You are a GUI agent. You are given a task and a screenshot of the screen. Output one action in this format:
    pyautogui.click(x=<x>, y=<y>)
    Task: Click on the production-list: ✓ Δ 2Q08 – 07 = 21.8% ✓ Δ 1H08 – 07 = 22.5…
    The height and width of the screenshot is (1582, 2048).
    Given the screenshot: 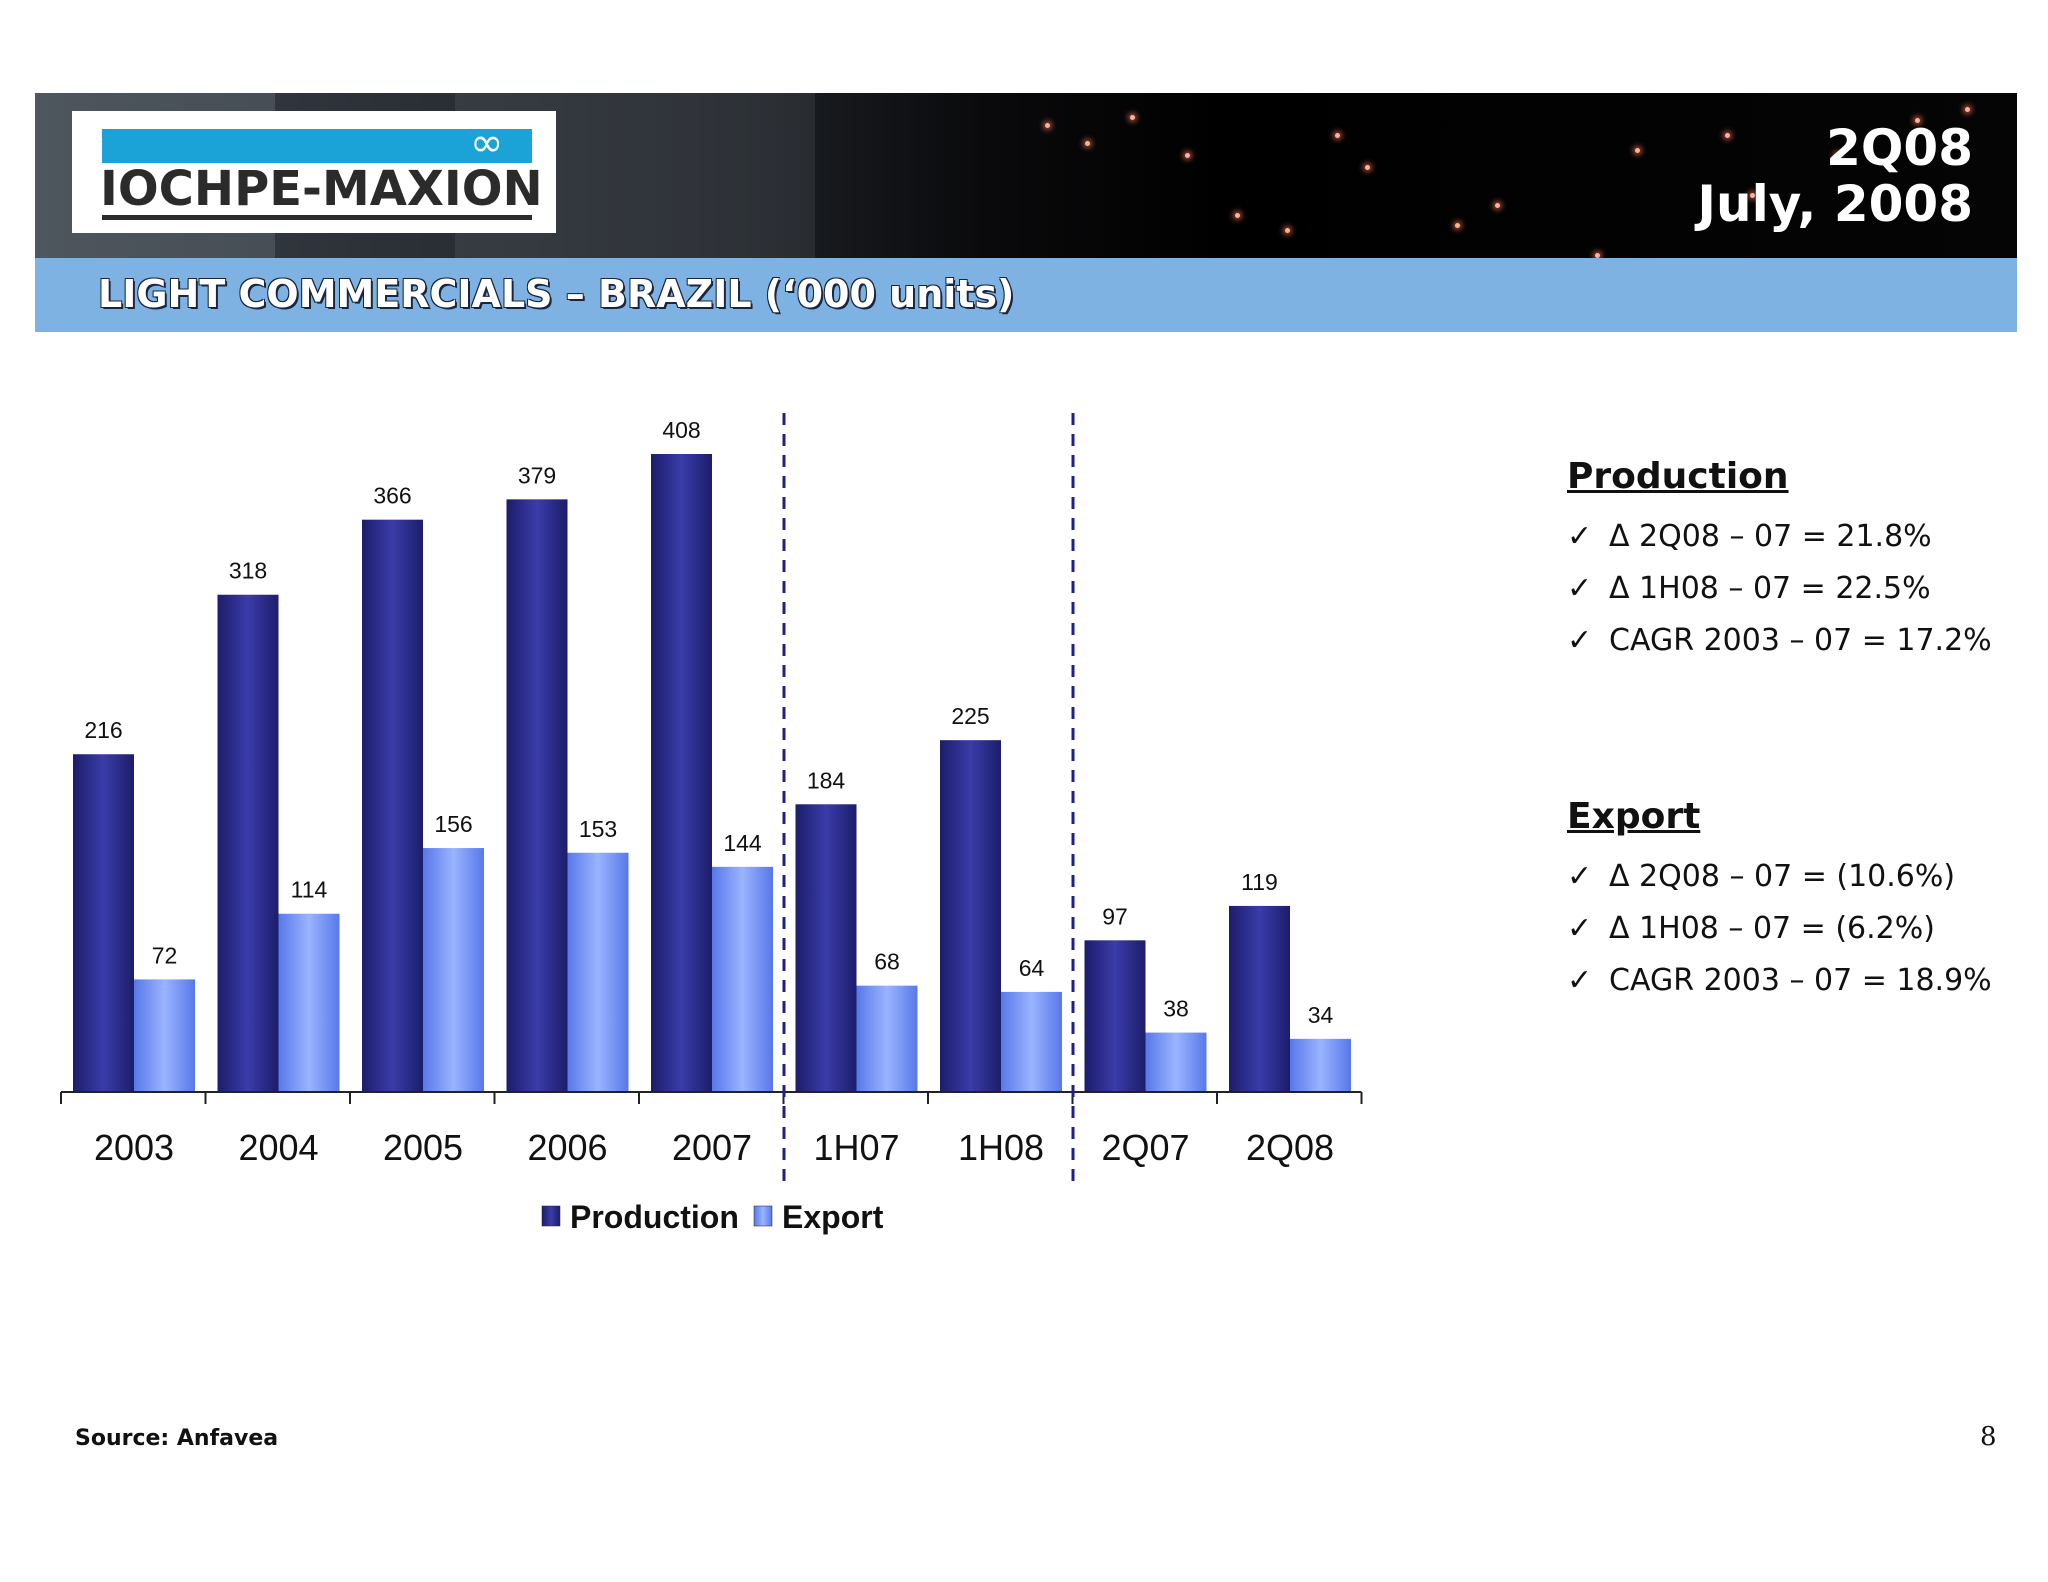 What is the action you would take?
    pyautogui.click(x=1779, y=589)
    